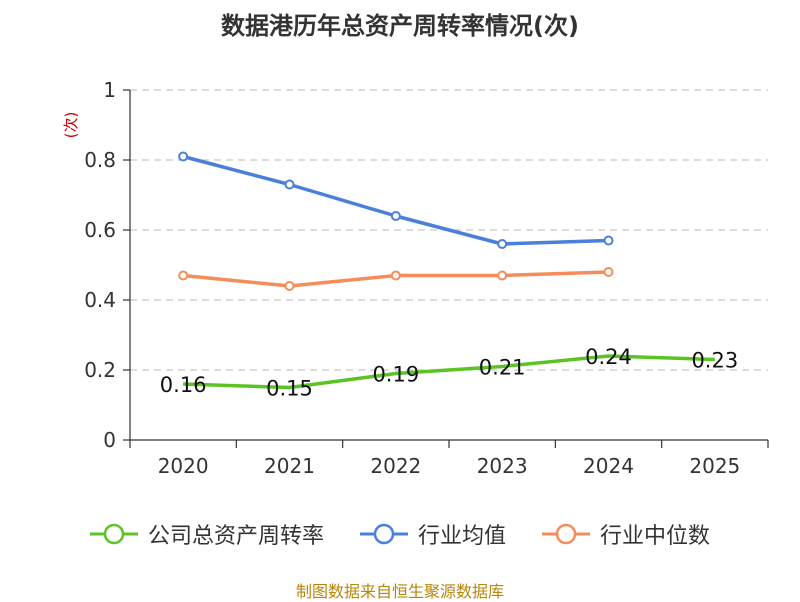 This screenshot has height=602, width=800. I want to click on legend-item-company: 公司总资产周转率, so click(206, 534).